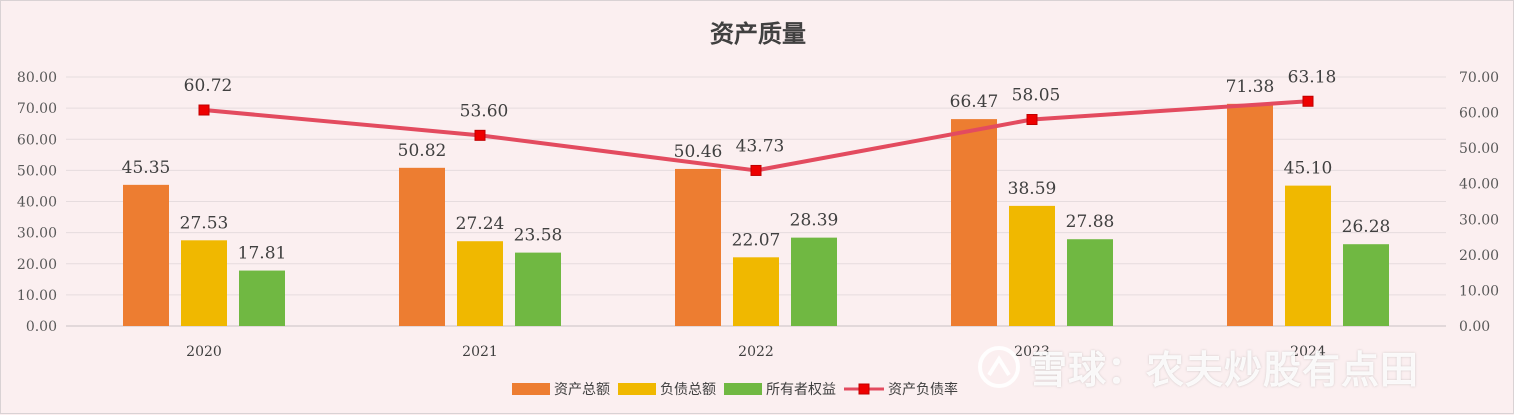 The image size is (1514, 415). I want to click on legend-label: 所有者权益, so click(801, 390).